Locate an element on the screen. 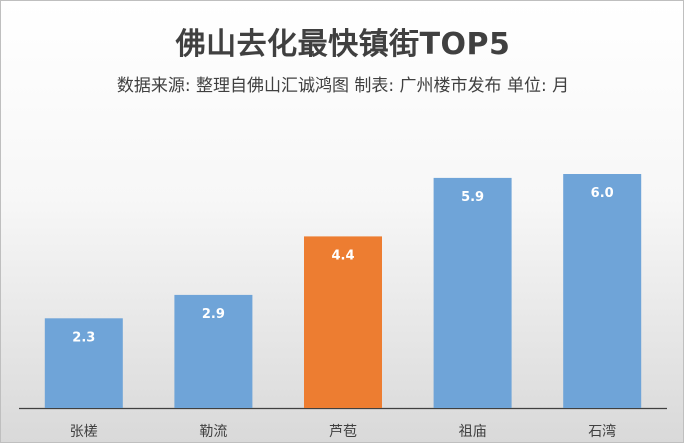 The image size is (684, 443). x-tick-label-2: 芦苞 is located at coordinates (343, 431).